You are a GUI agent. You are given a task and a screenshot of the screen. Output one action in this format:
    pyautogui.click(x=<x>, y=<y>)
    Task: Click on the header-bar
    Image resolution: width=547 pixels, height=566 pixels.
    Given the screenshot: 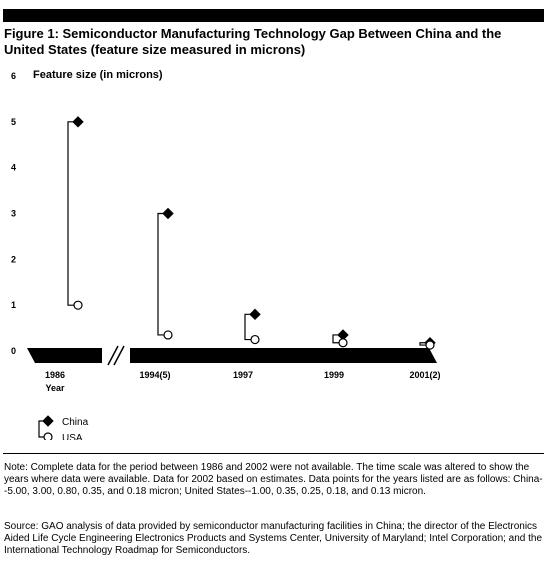 What is the action you would take?
    pyautogui.click(x=273, y=15)
    